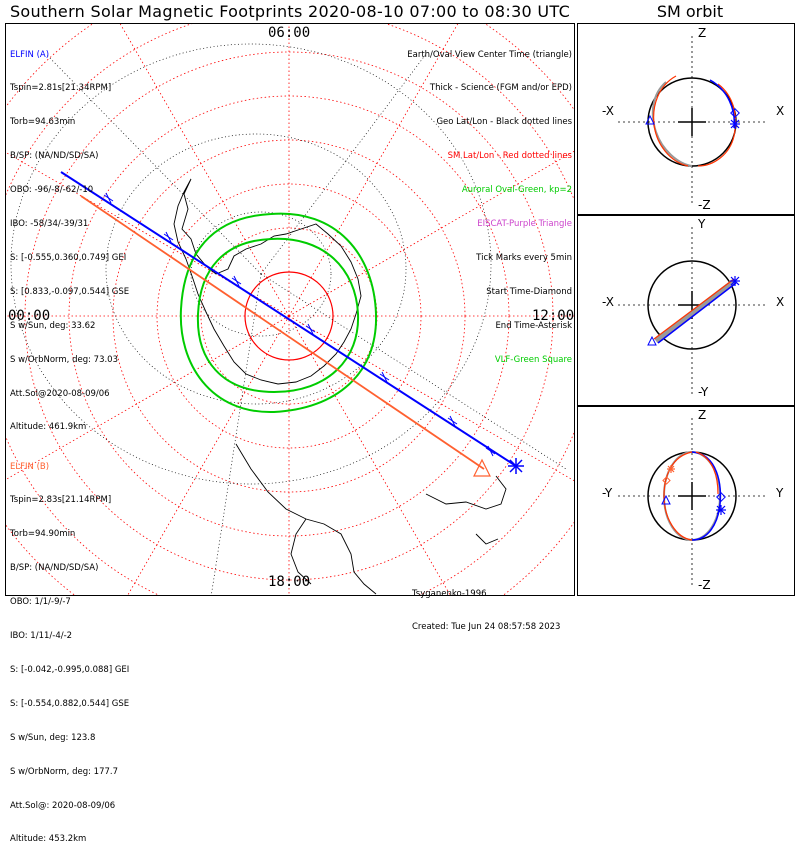  I want to click on elfin-b-line: S w/OrbNorm, deg: 177.7, so click(64, 771).